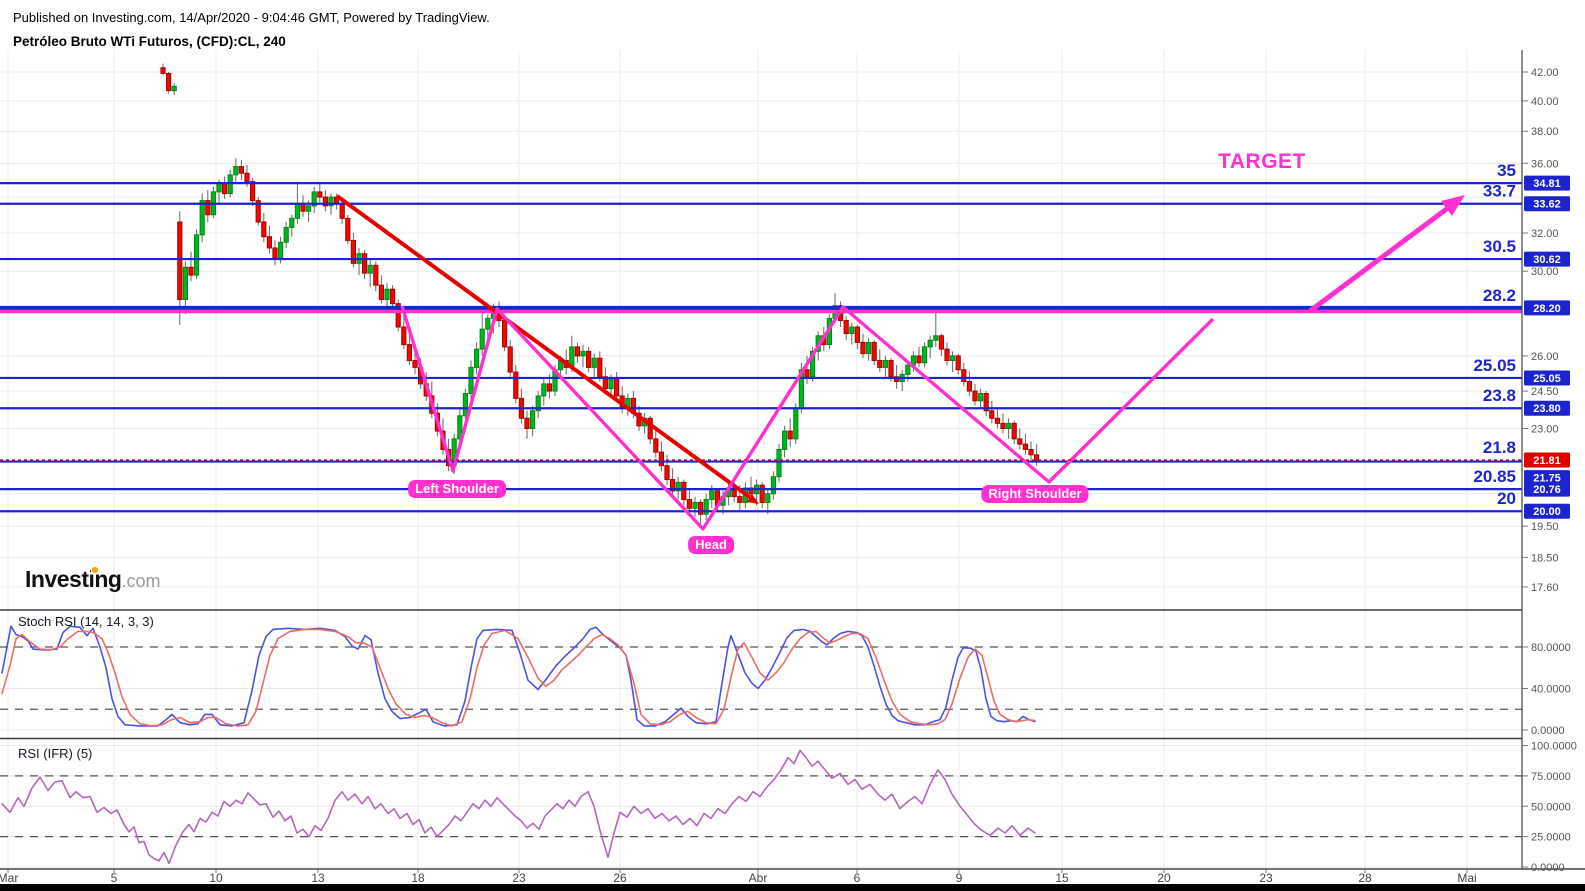  What do you see at coordinates (857, 878) in the screenshot?
I see `time-tick-label: 6` at bounding box center [857, 878].